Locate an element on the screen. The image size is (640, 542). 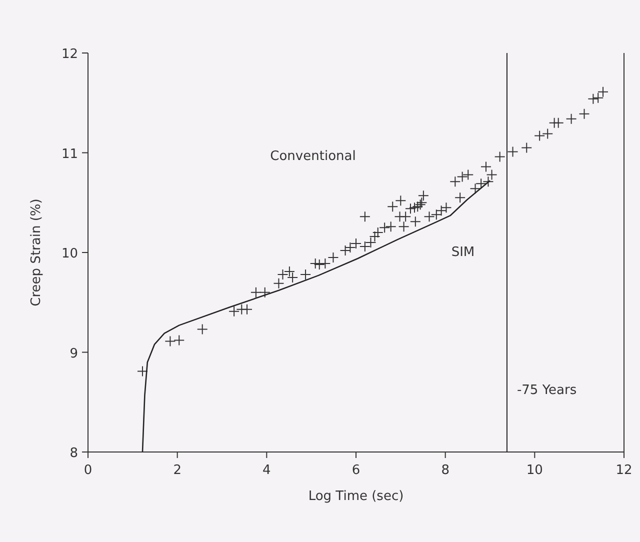
x-tick-label: 10 is located at coordinates (534, 470).